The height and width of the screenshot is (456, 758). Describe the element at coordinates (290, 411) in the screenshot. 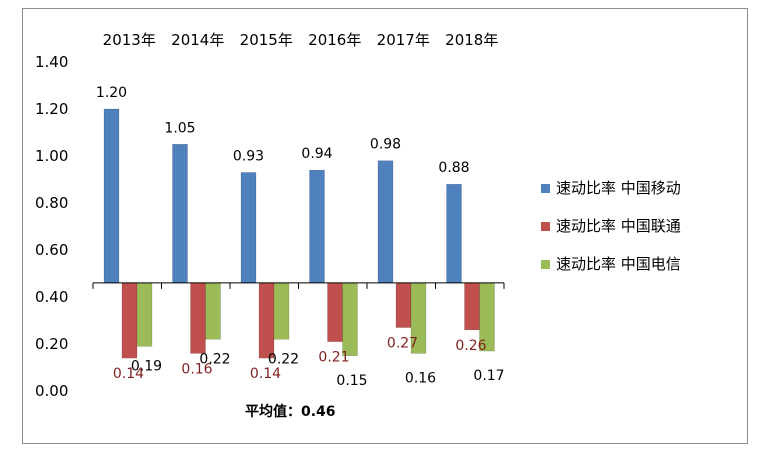

I see `average-annotation: 平均值：0.46` at that location.